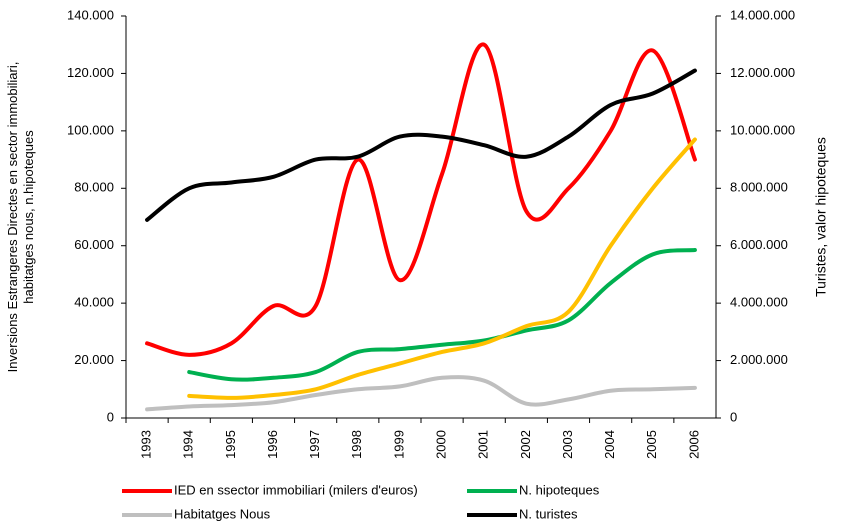 The width and height of the screenshot is (844, 525). What do you see at coordinates (441, 444) in the screenshot?
I see `x-tick-label: 2000` at bounding box center [441, 444].